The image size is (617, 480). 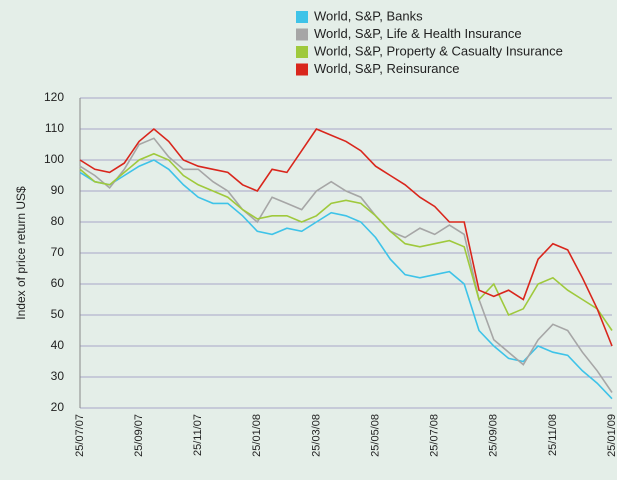 What do you see at coordinates (58, 345) in the screenshot?
I see `y-tick-label: 40` at bounding box center [58, 345].